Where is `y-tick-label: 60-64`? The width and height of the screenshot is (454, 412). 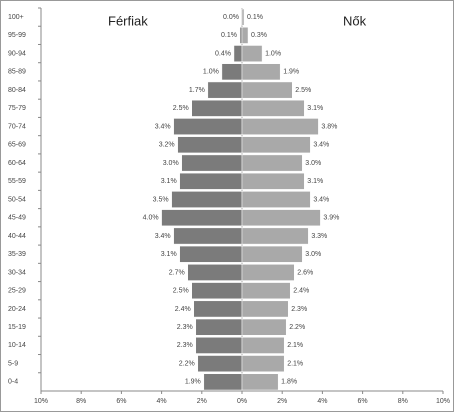
y-tick-label: 60-64 is located at coordinates (17, 163).